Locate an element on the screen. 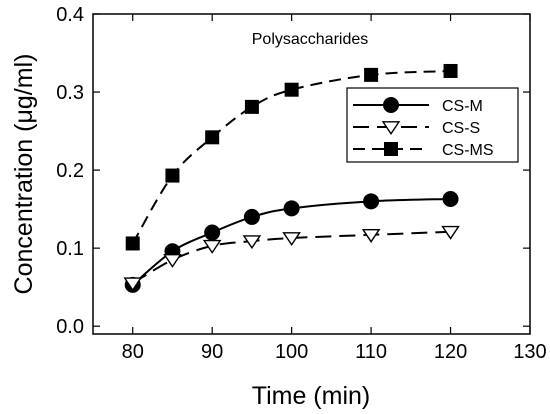 This screenshot has height=414, width=550. y-tick-label: 0.4 is located at coordinates (70, 15).